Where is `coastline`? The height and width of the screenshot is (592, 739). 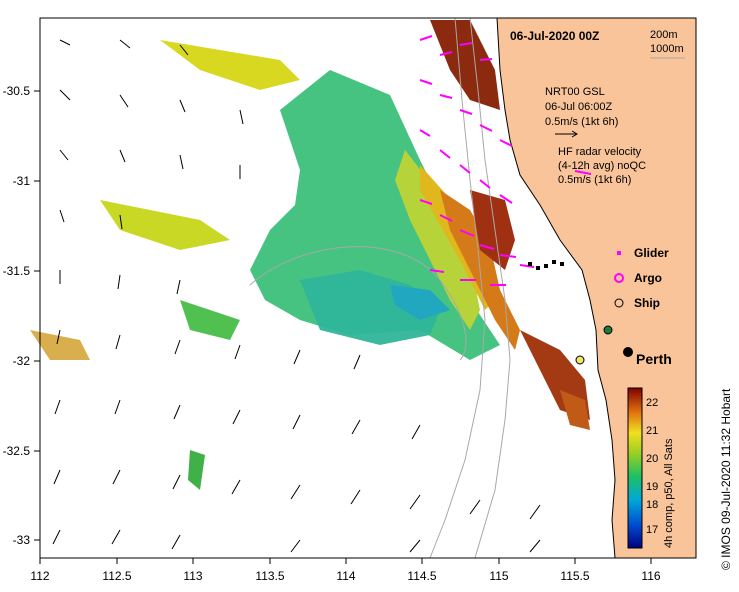 coastline is located at coordinates (556, 288).